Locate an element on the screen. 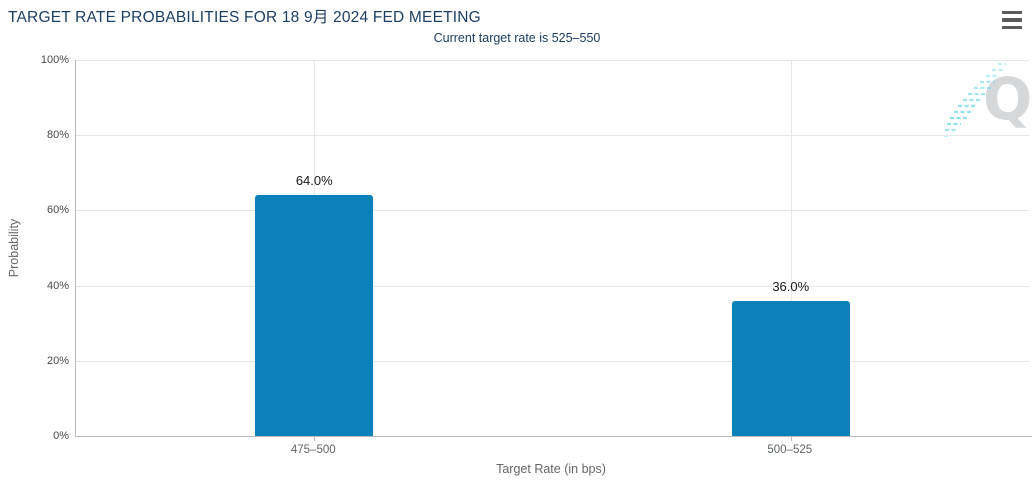 Image resolution: width=1034 pixels, height=484 pixels. x-axis-line is located at coordinates (553, 436).